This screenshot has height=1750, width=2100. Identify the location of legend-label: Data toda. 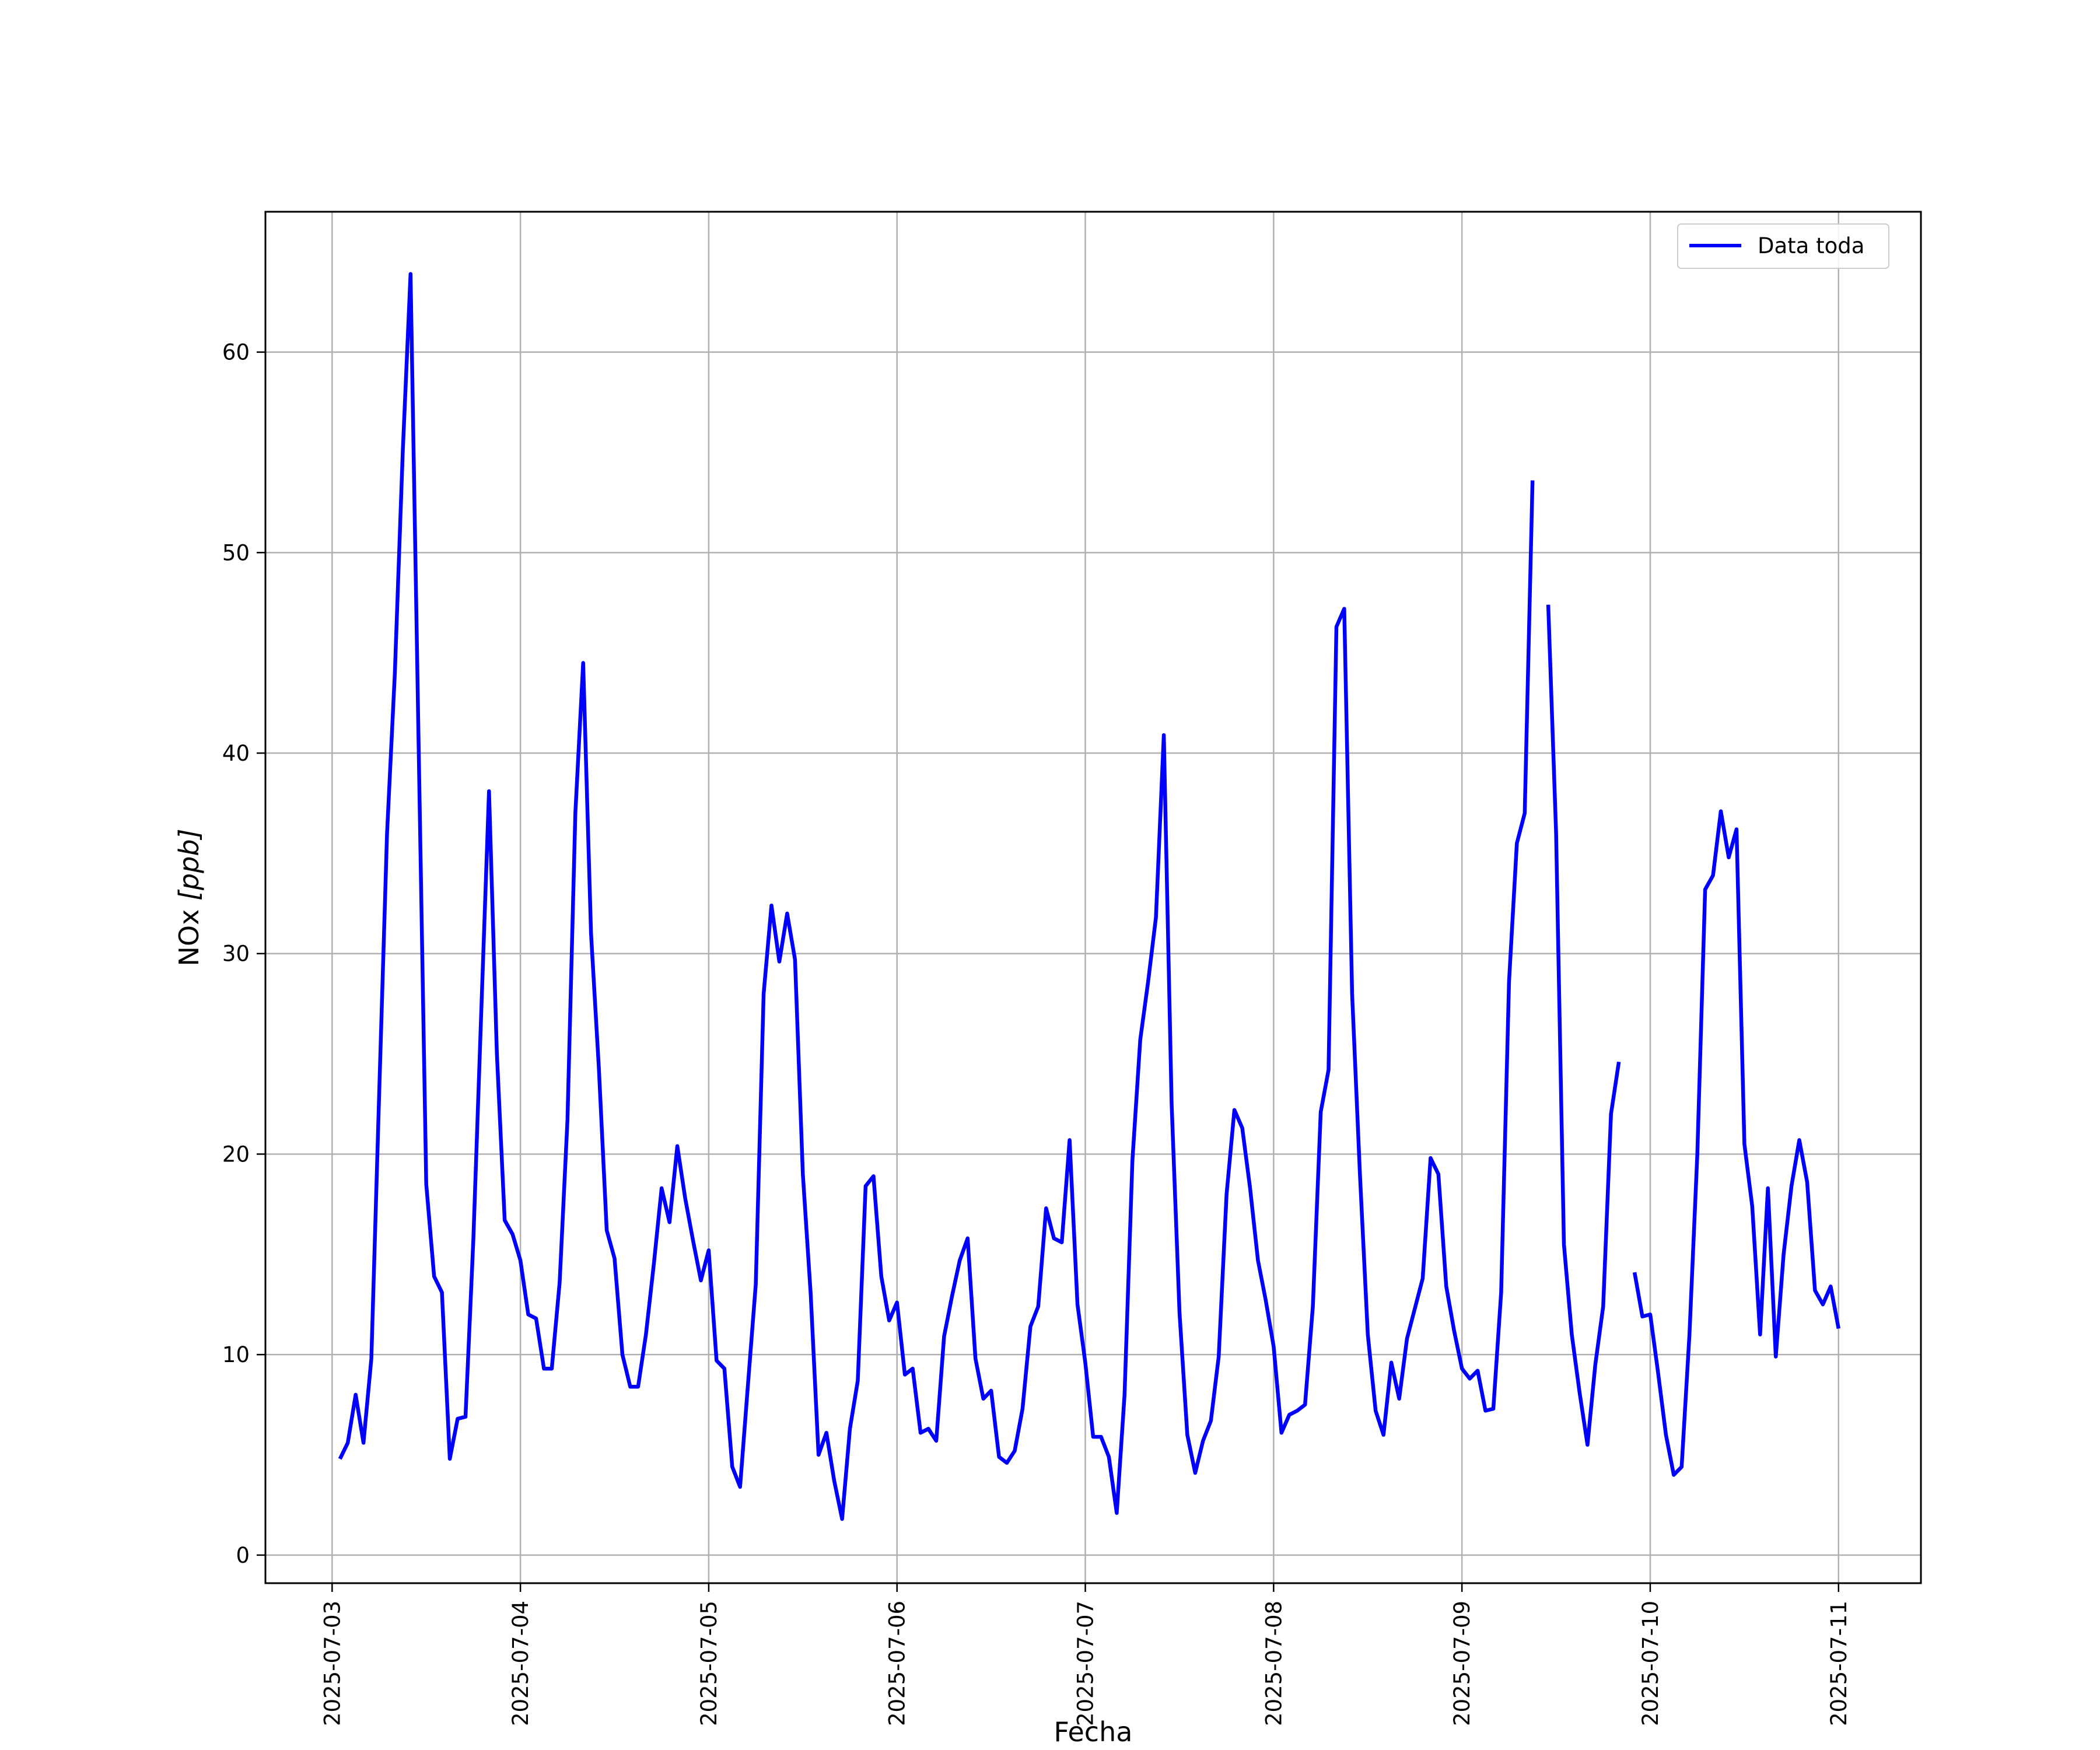
(1811, 245).